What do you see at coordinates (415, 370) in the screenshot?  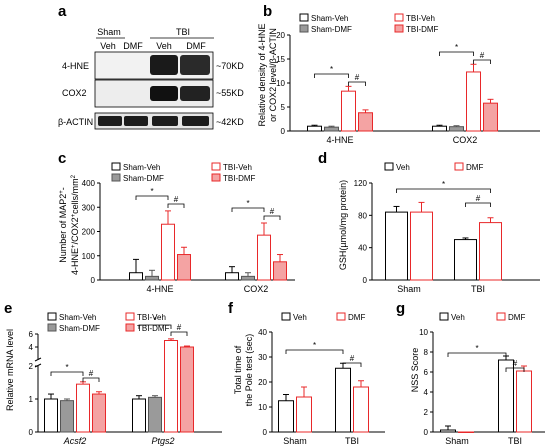 I see `chart-g-ylabel: NSS Score` at bounding box center [415, 370].